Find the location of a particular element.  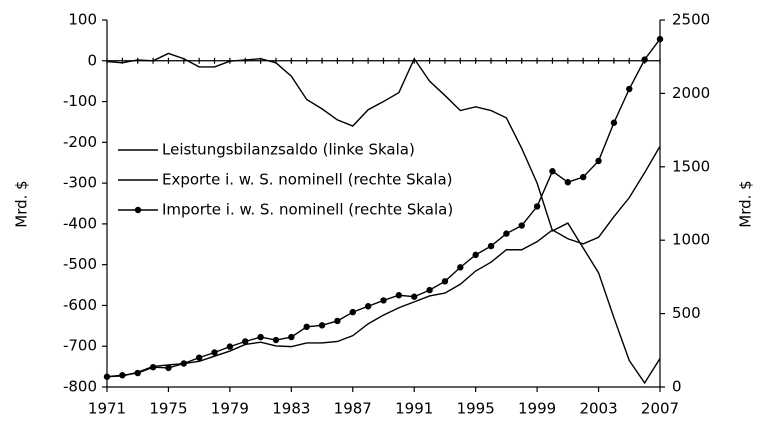

legend-label: Importe i. w. S. nominell (rechte Skala) is located at coordinates (307, 210).